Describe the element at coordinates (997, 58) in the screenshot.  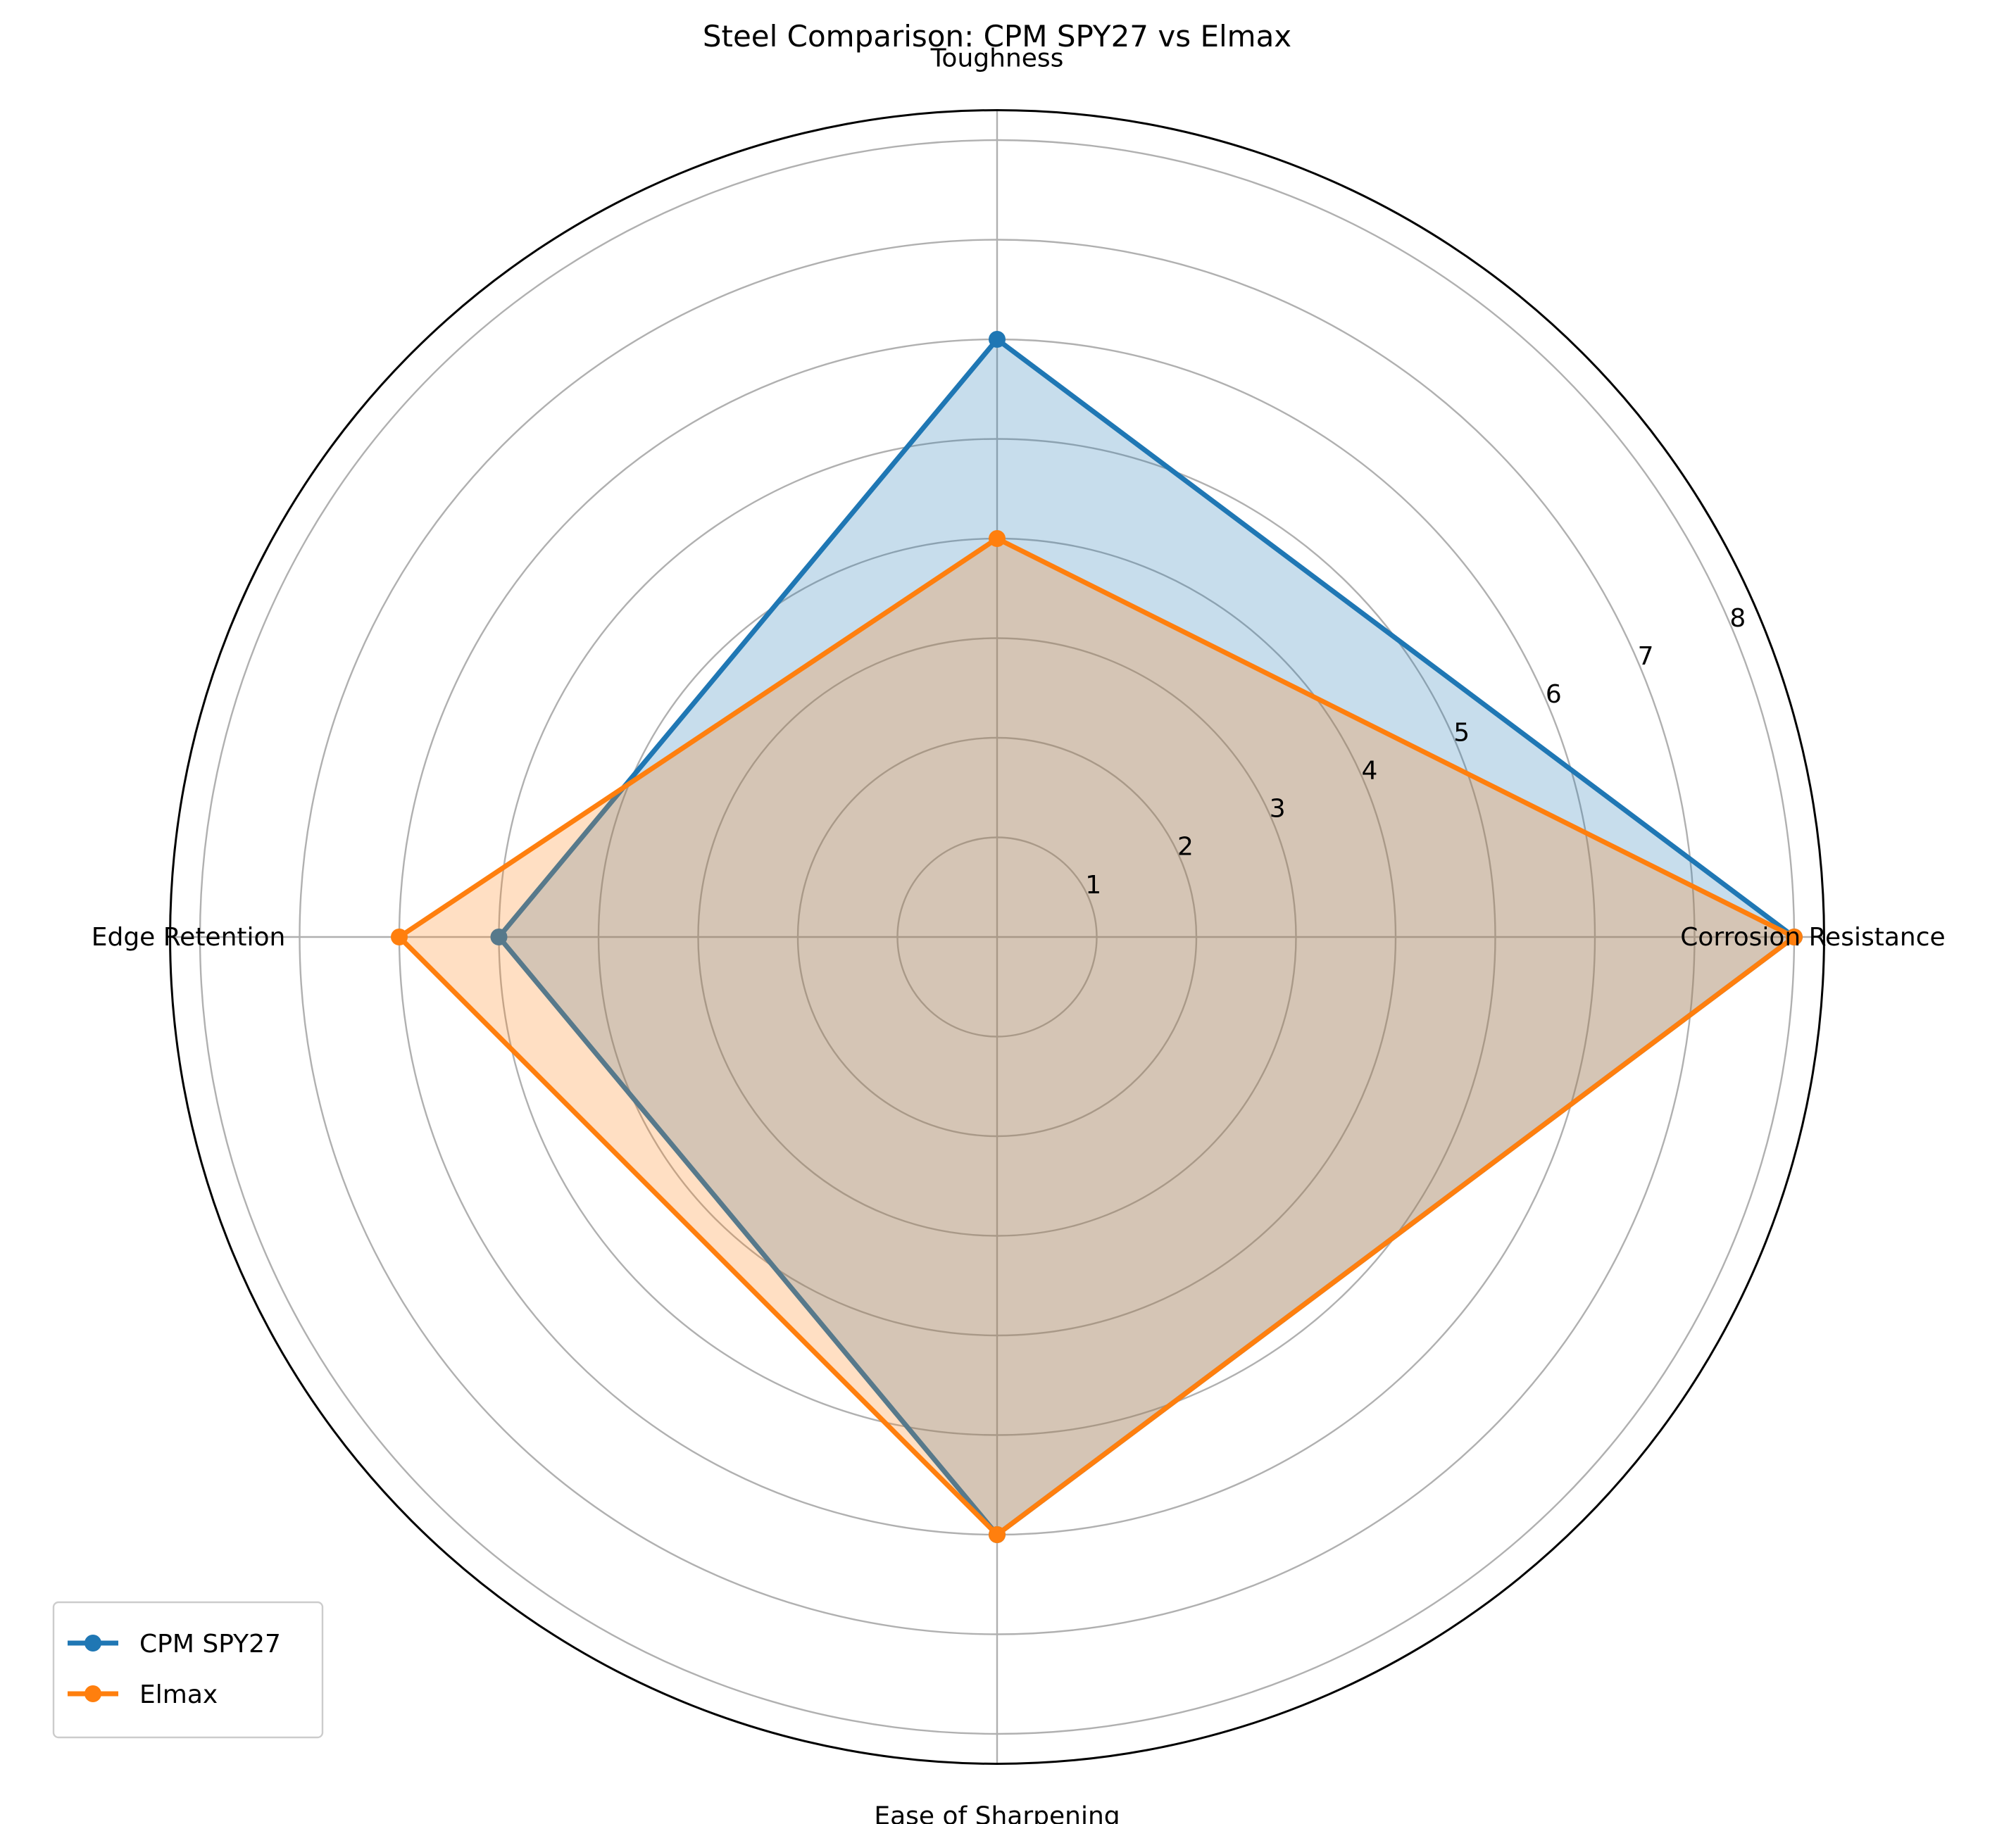
I see `category-label-1: Toughness` at that location.